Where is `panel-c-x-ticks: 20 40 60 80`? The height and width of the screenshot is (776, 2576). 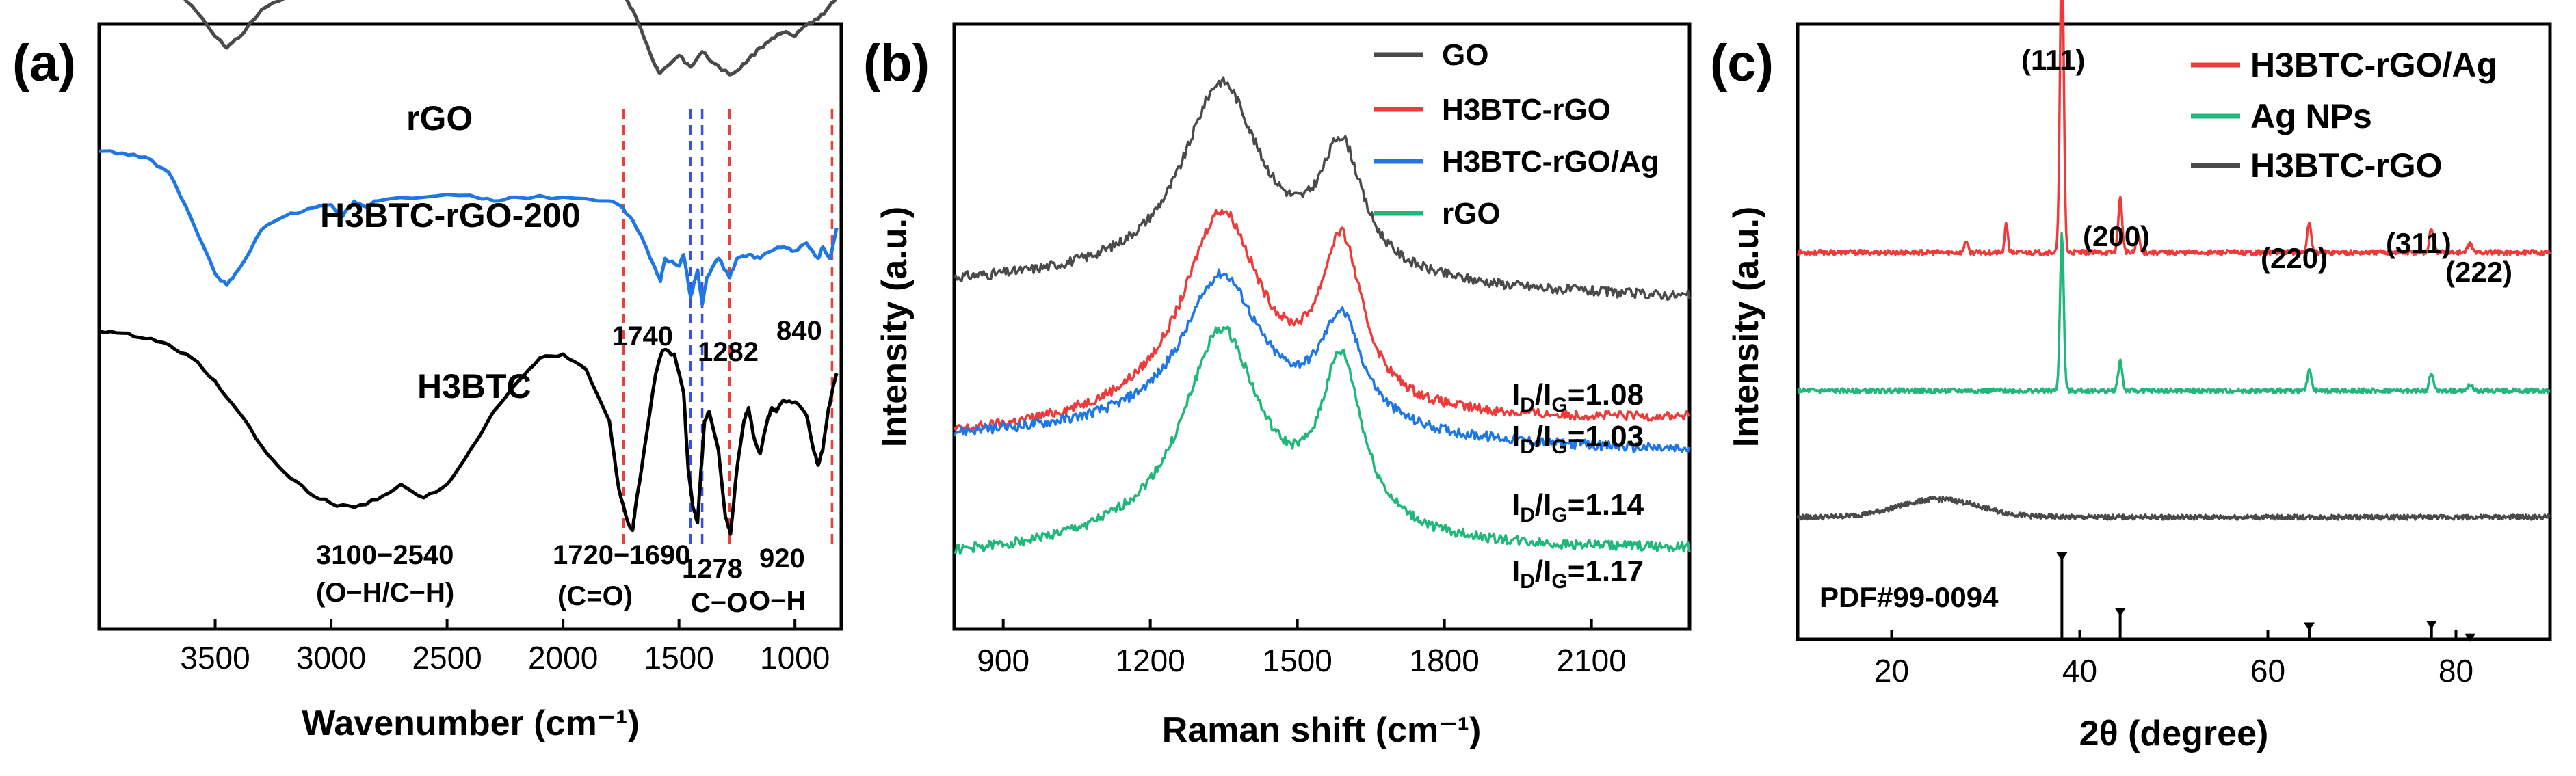 panel-c-x-ticks: 20 40 60 80 is located at coordinates (2173, 659).